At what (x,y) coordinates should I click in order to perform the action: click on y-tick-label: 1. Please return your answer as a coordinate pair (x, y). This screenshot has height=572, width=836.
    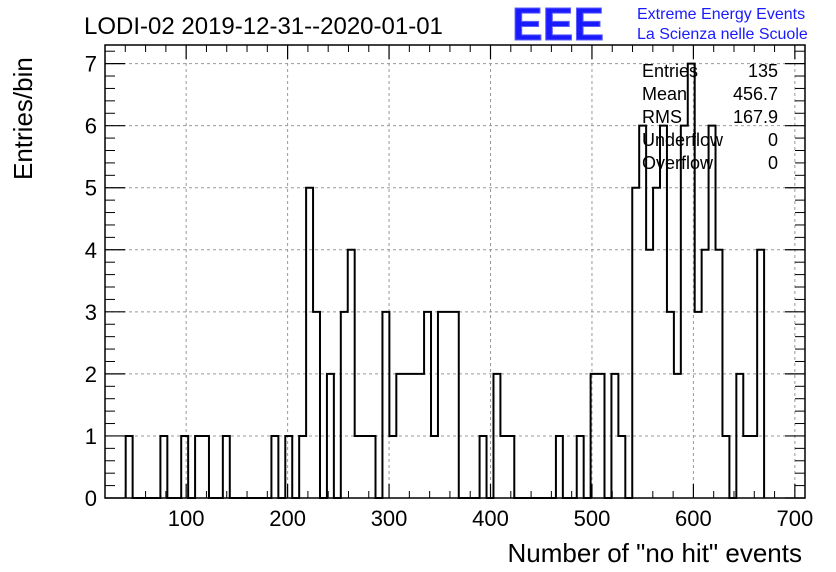
    Looking at the image, I should click on (91, 436).